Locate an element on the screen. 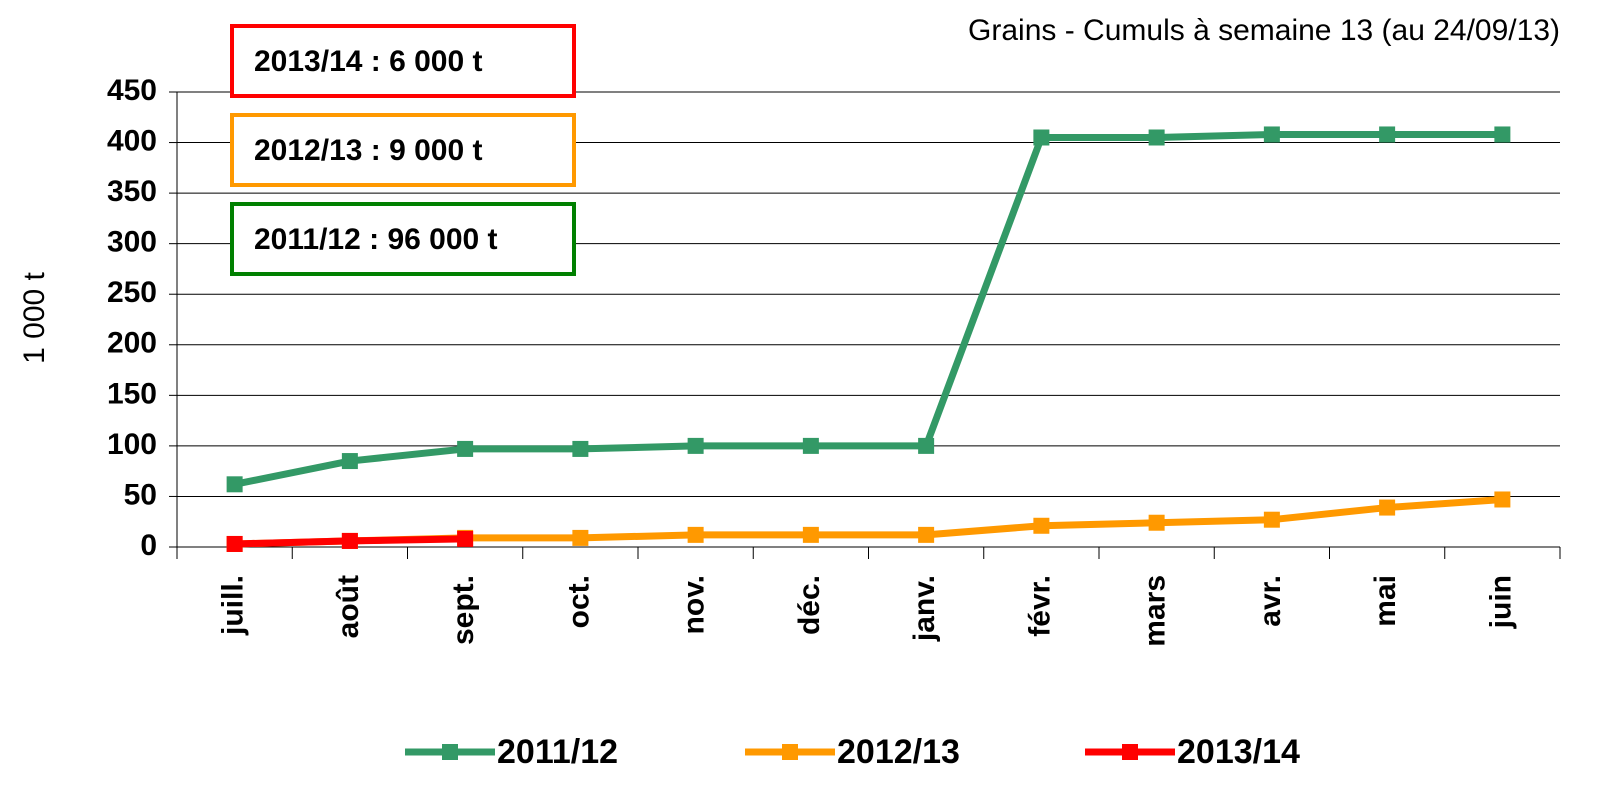  x-tick-label: oct. is located at coordinates (578, 601).